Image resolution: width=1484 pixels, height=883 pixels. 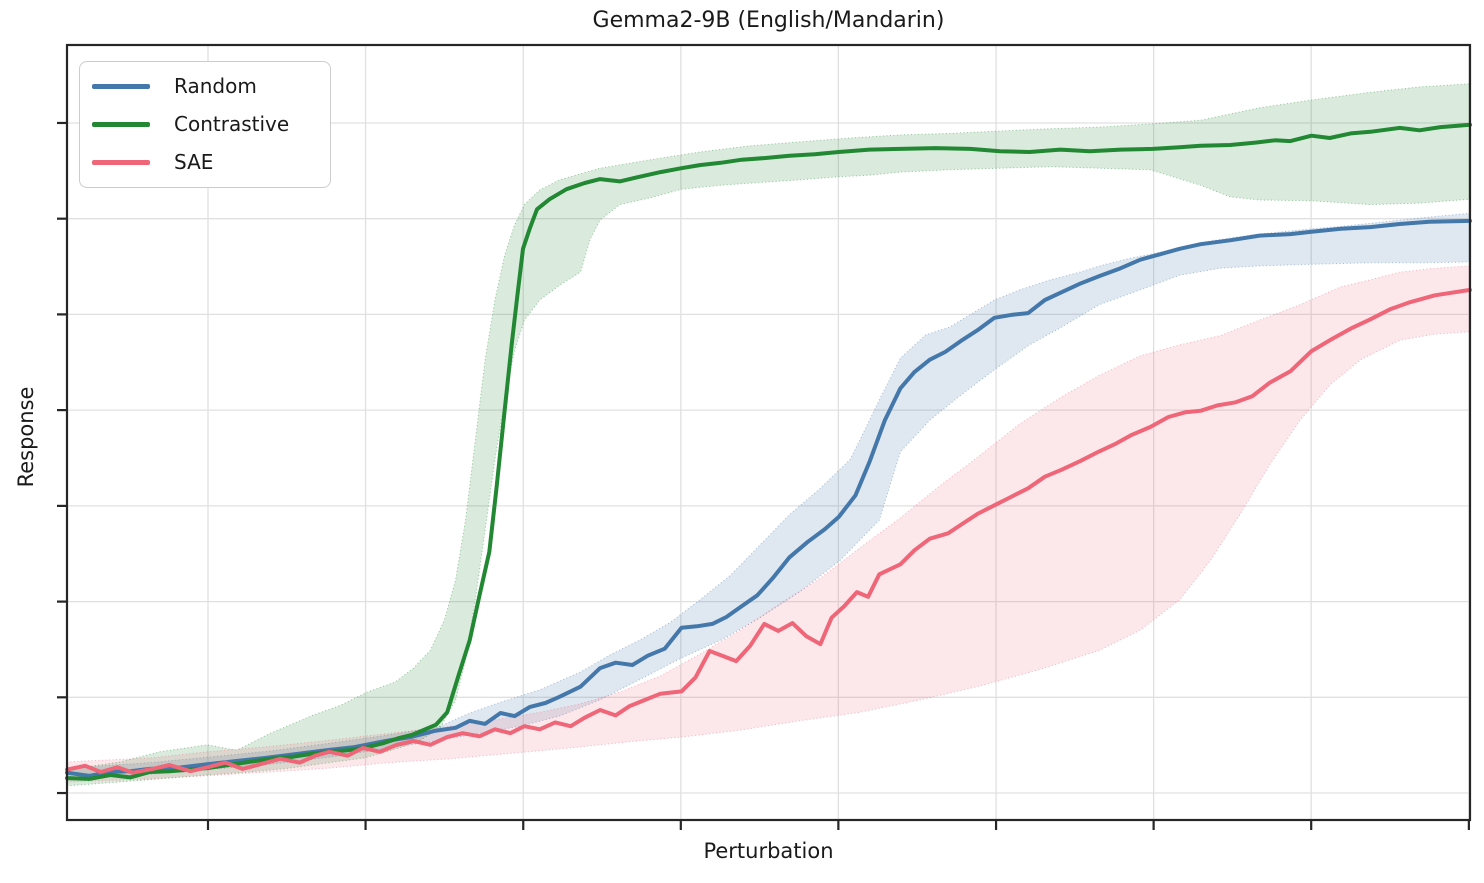 I want to click on legend-box: Random Contrastive SAE, so click(x=205, y=124).